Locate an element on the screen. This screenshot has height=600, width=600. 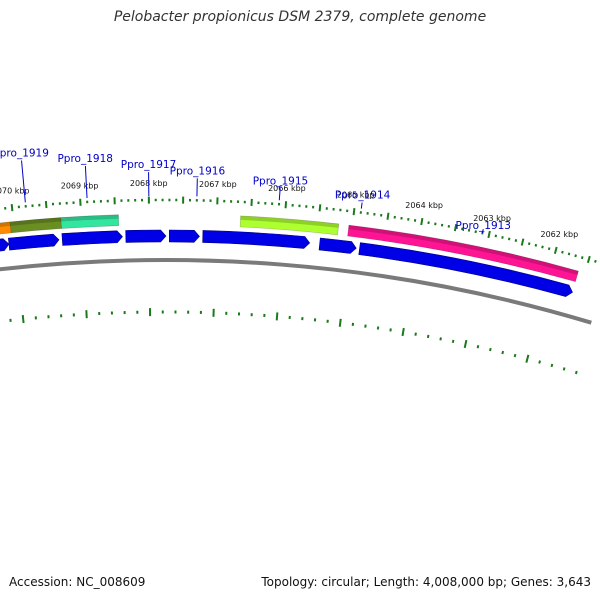
kbp-label: 2070 kbp is located at coordinates (15, 191).